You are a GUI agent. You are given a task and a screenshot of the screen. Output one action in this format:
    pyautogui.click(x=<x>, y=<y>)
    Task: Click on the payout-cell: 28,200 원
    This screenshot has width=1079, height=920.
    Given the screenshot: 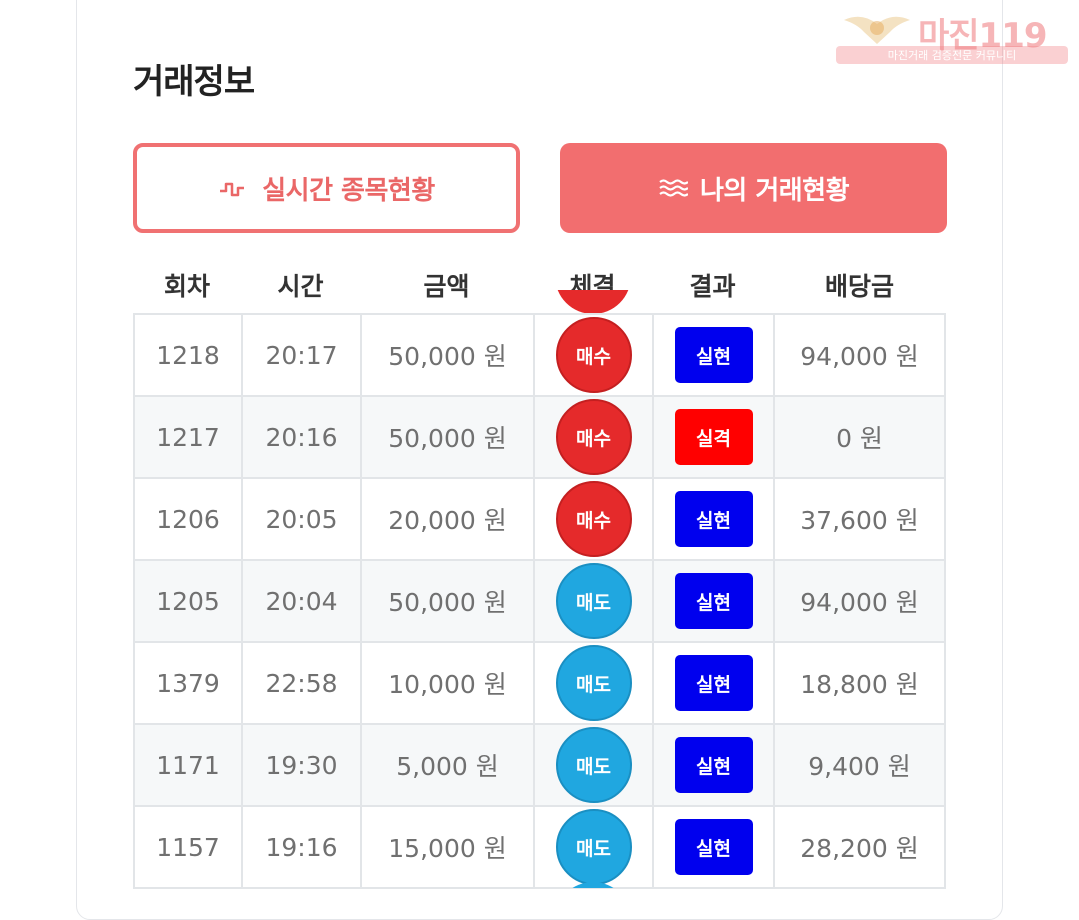 What is the action you would take?
    pyautogui.click(x=859, y=847)
    